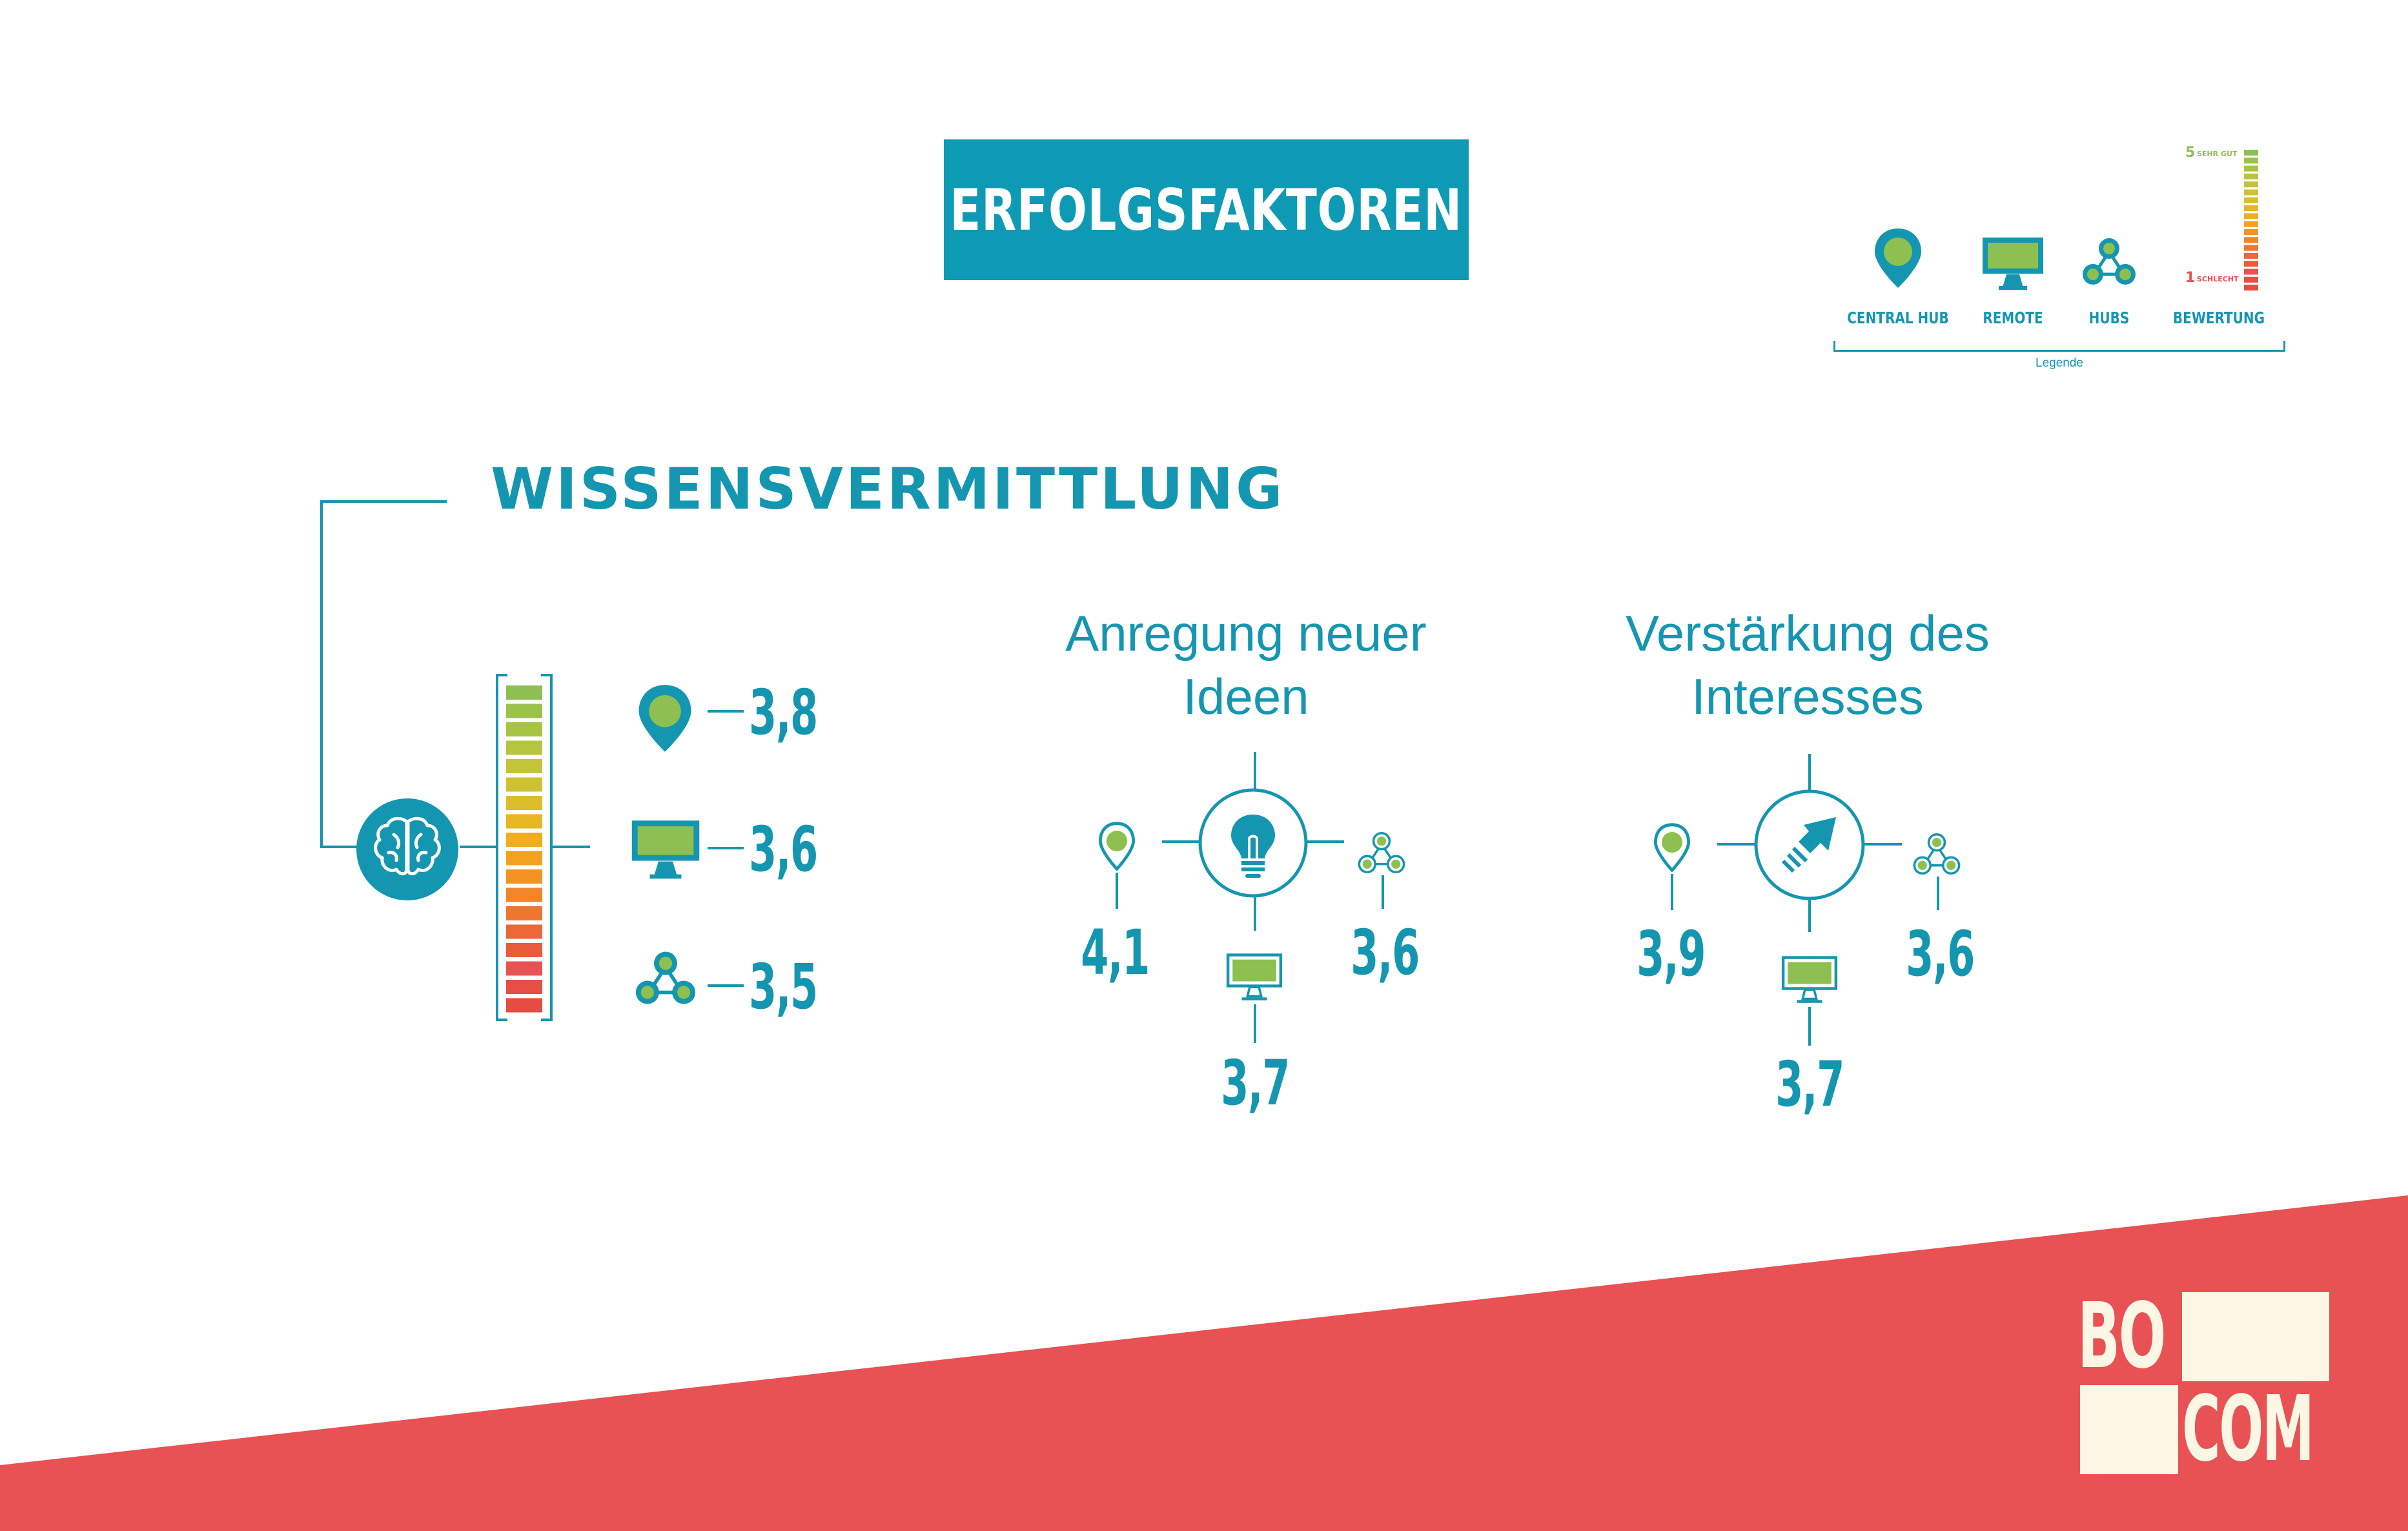 This screenshot has height=1531, width=2408. What do you see at coordinates (1808, 633) in the screenshot?
I see `interest-title-line1: Verstärkung des` at bounding box center [1808, 633].